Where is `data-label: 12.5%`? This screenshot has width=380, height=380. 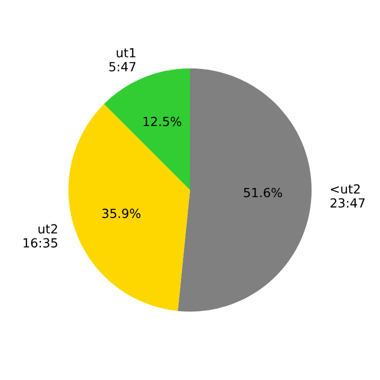 data-label: 12.5% is located at coordinates (163, 121).